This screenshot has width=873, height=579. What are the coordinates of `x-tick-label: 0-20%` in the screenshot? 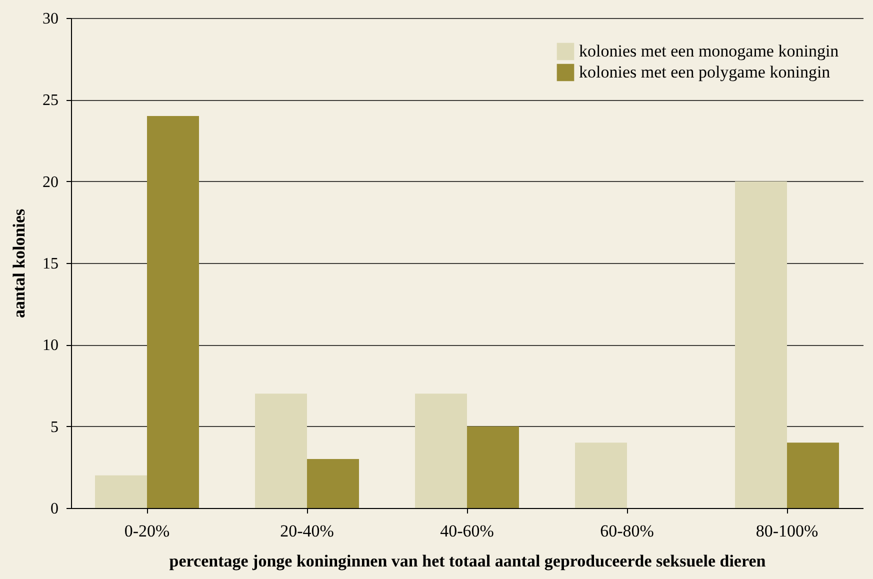 It's located at (147, 531).